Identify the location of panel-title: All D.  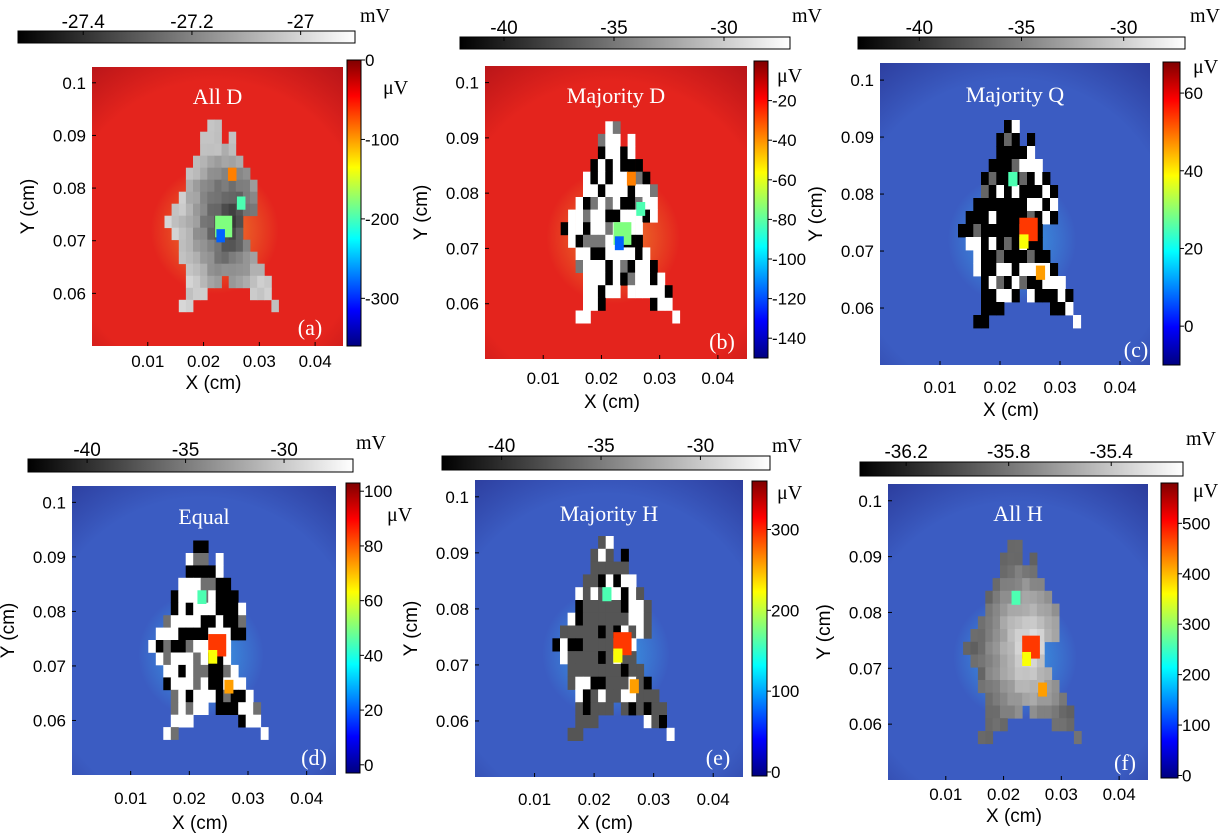
(218, 96).